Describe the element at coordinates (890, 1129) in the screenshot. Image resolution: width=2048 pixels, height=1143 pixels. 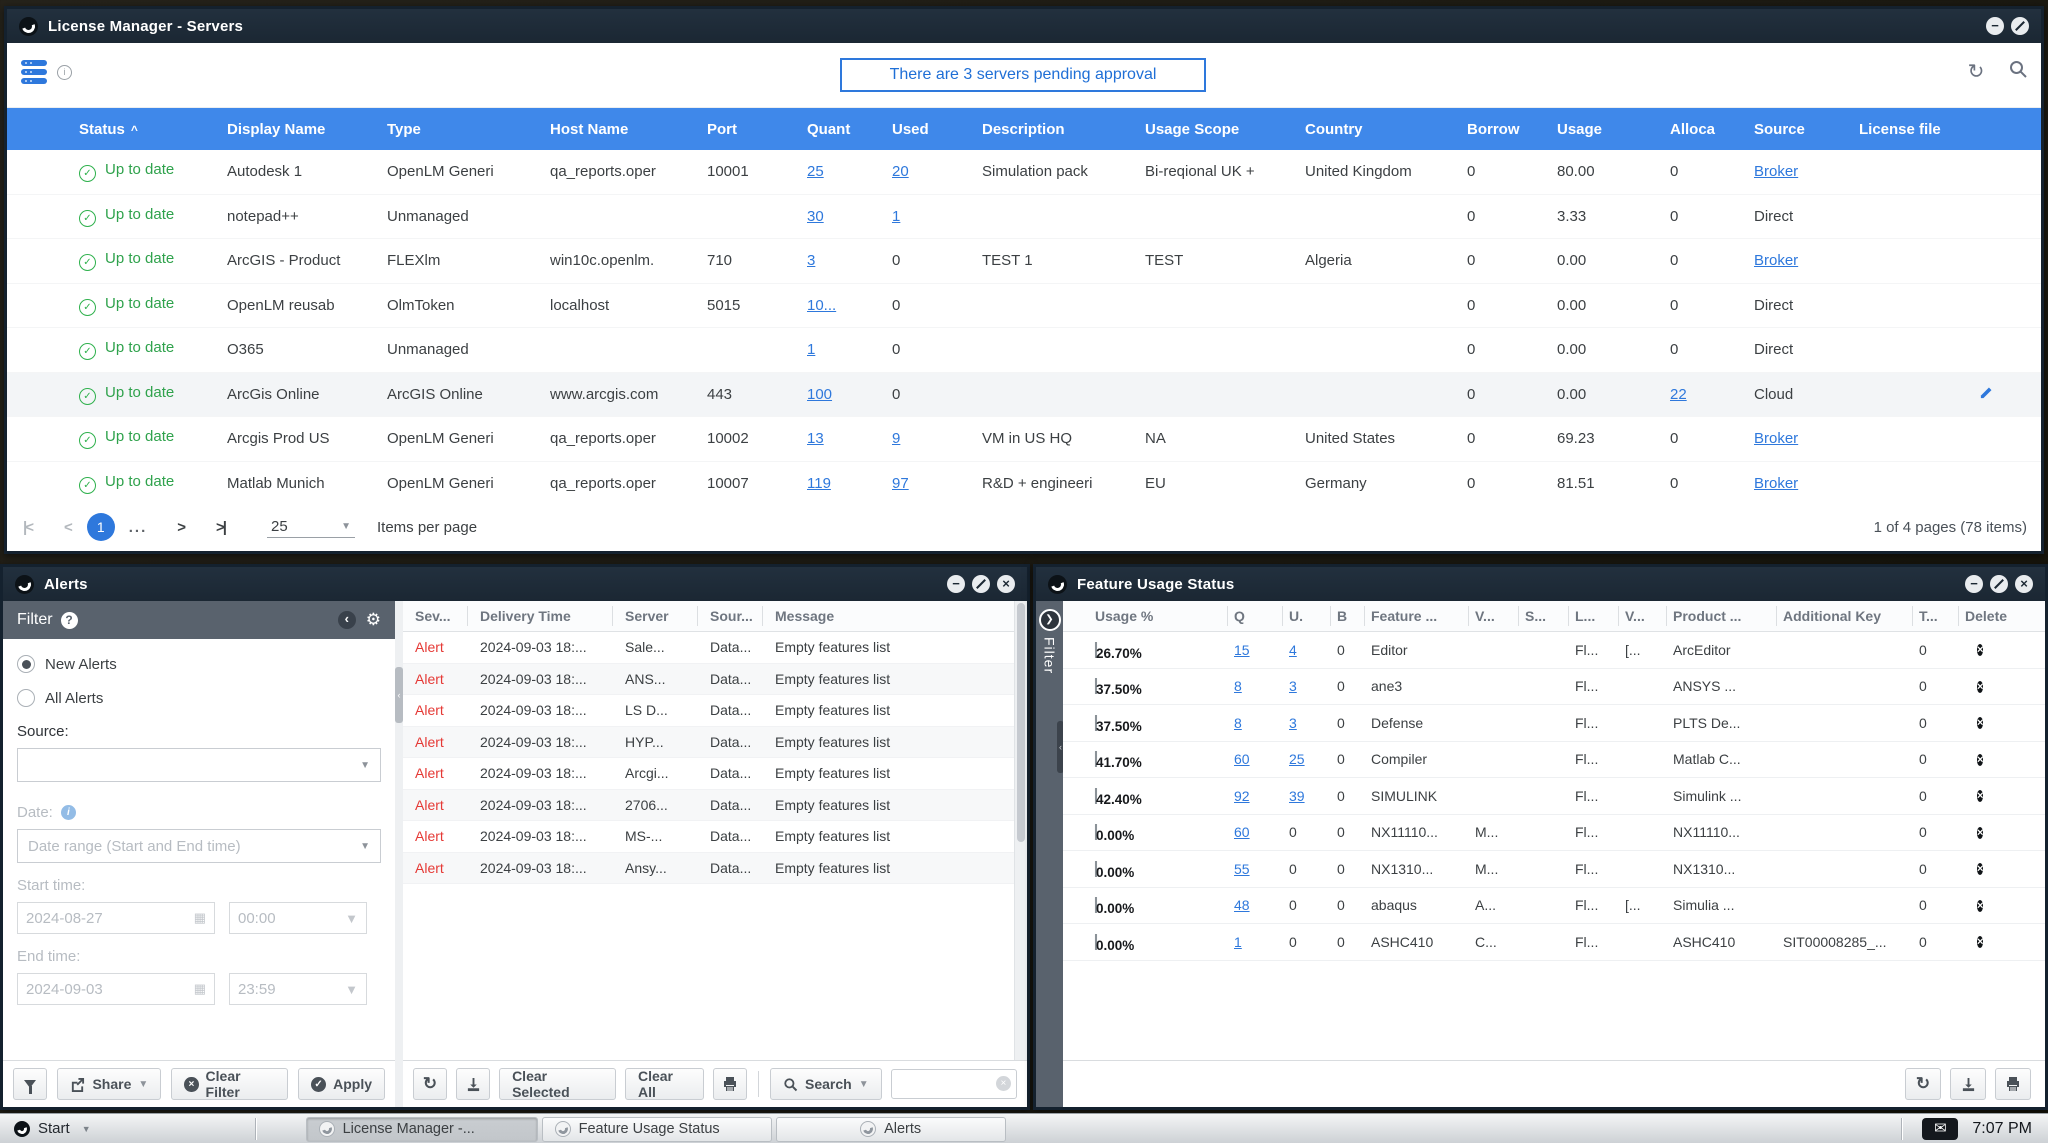
I see `taskbar-item-alerts: Alerts` at that location.